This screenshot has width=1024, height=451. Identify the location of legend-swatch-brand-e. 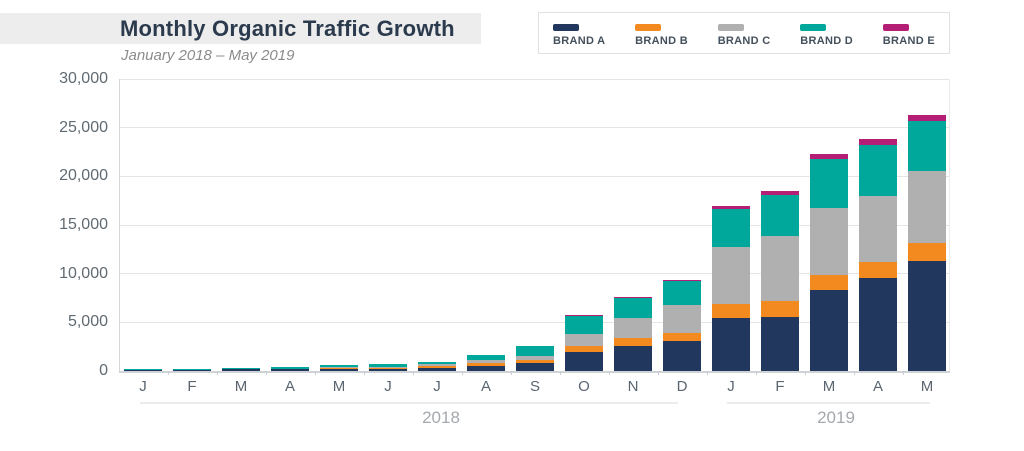
(895, 27).